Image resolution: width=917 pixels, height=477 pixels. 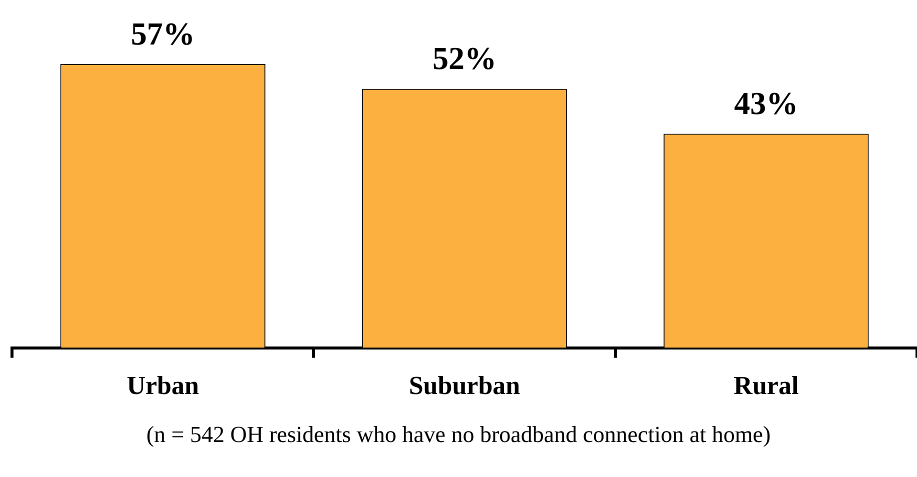 I want to click on x-tick-label: Urban, so click(x=163, y=385).